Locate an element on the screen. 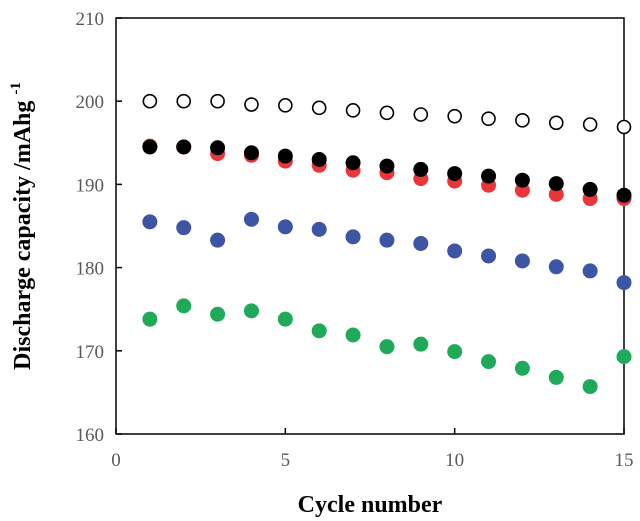 The height and width of the screenshot is (521, 640). y-tick-label: 210 is located at coordinates (90, 19).